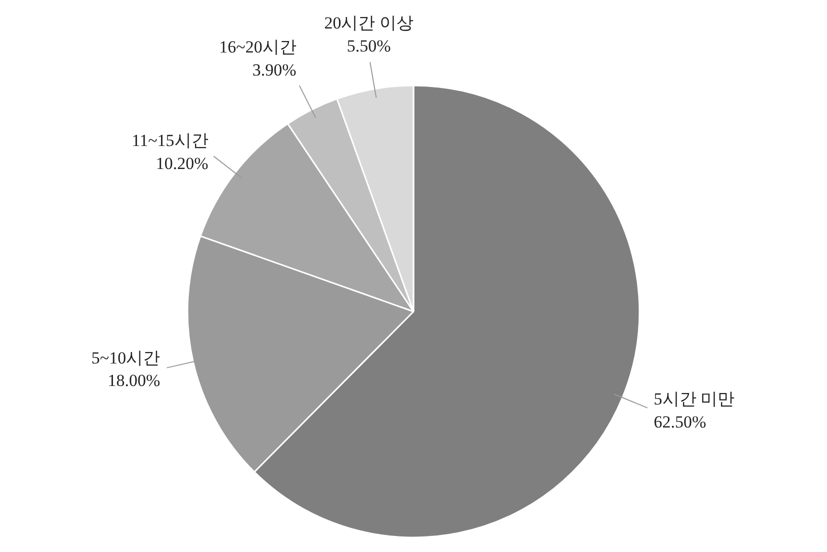 The width and height of the screenshot is (827, 552). Describe the element at coordinates (680, 422) in the screenshot. I see `data-label: 62.50%` at that location.